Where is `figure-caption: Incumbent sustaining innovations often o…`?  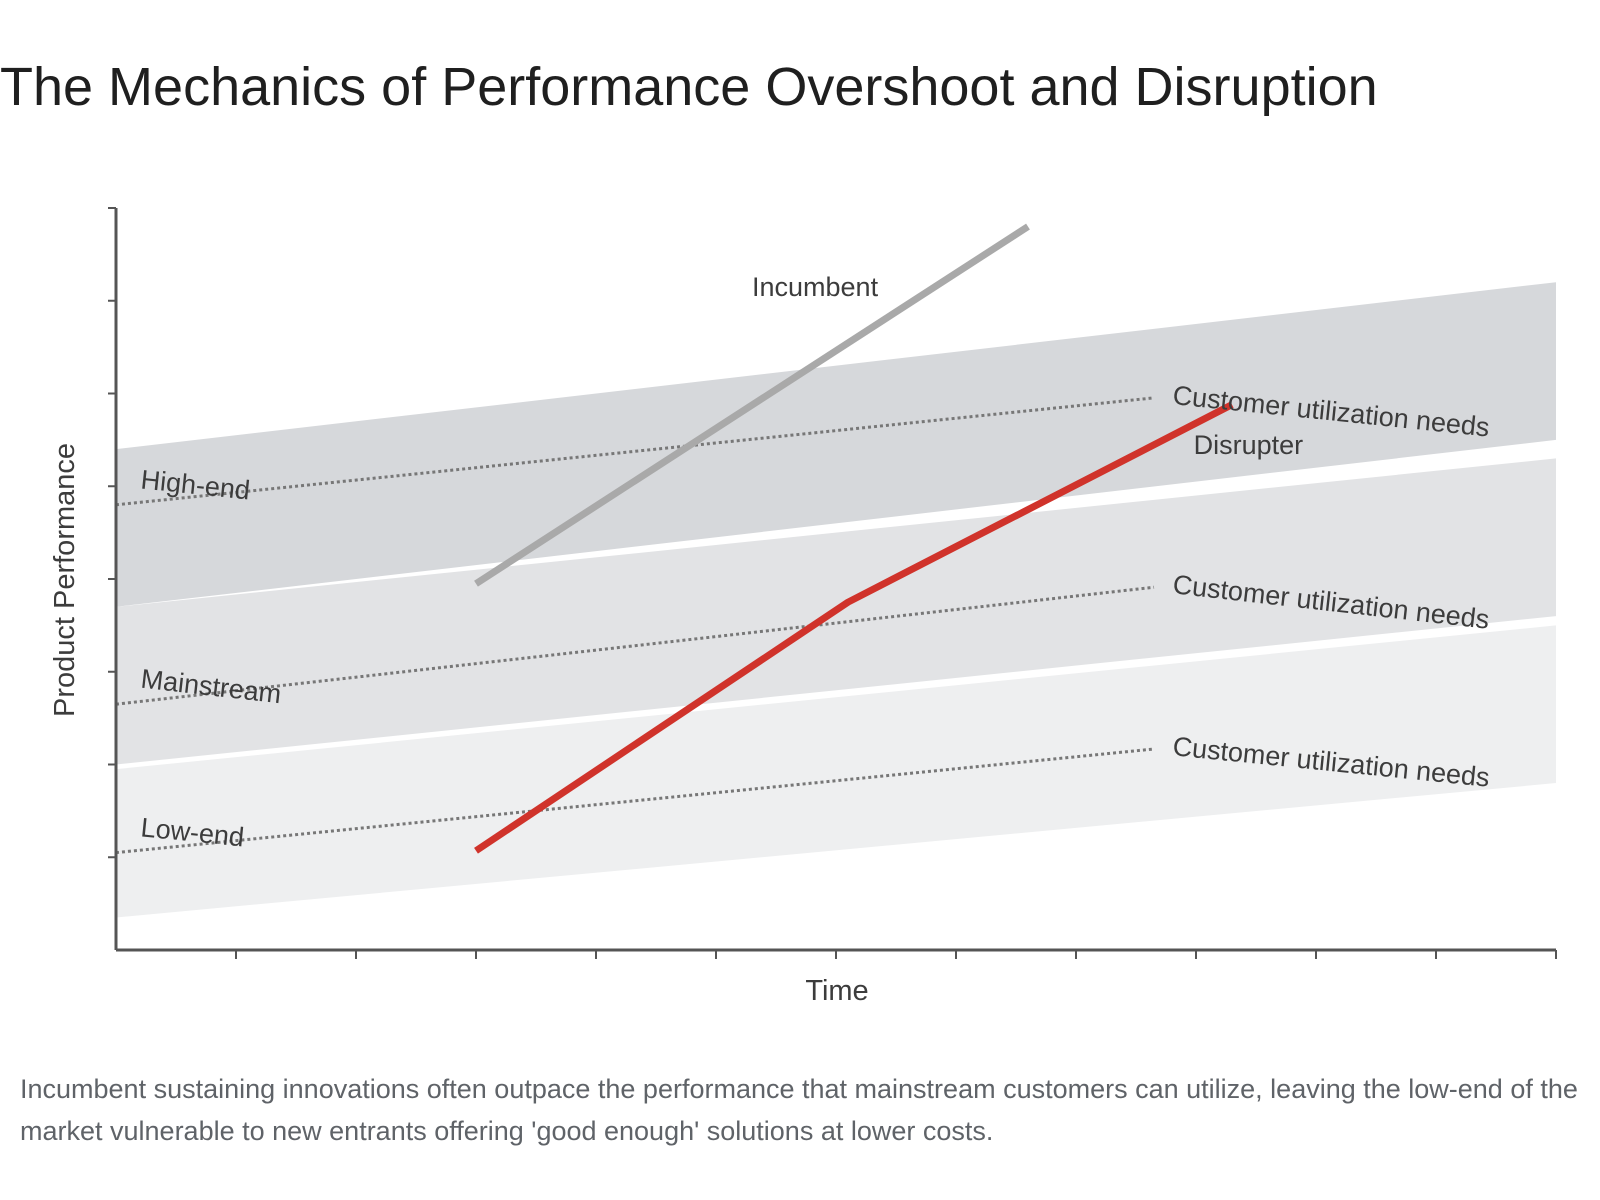
figure-caption: Incumbent sustaining innovations often o… is located at coordinates (799, 1110).